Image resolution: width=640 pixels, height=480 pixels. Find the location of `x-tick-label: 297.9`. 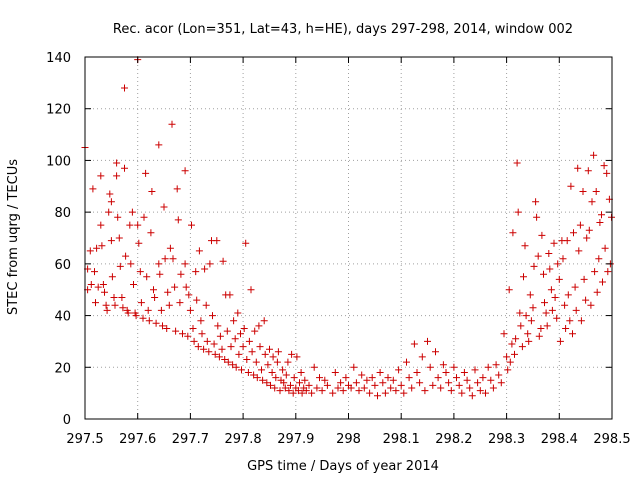

x-tick-label: 297.9 is located at coordinates (295, 439).